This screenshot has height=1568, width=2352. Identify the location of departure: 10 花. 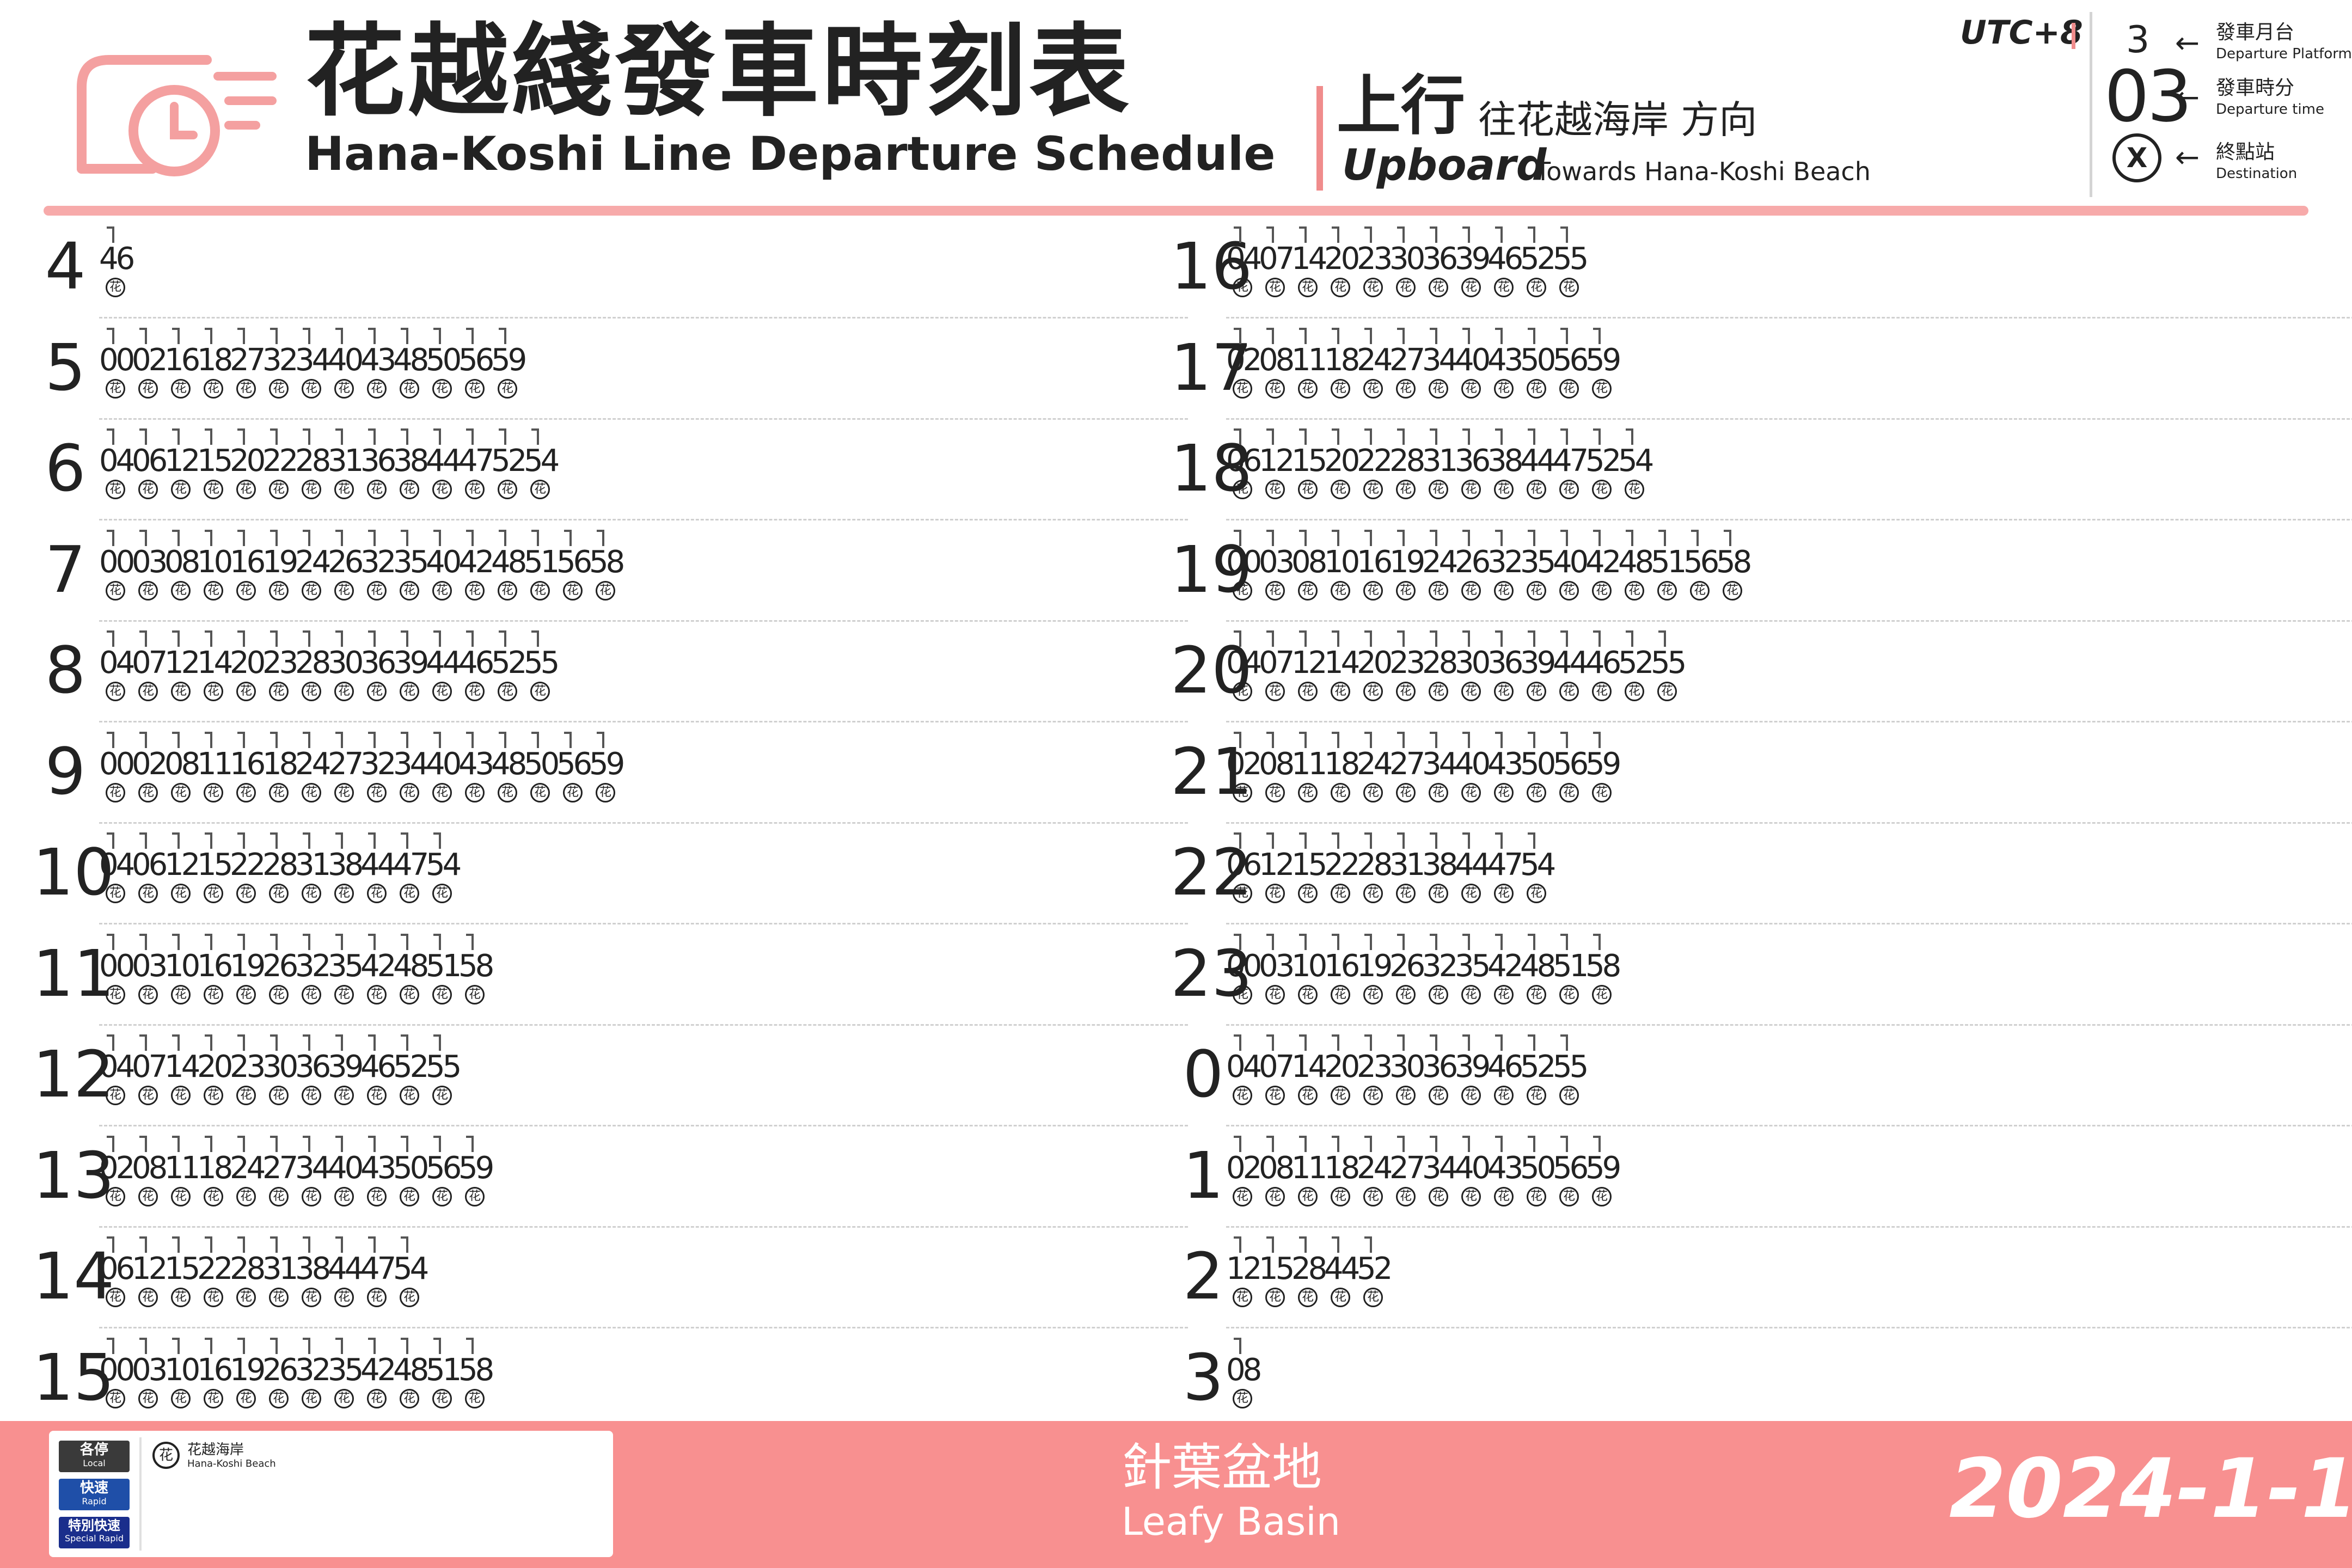
(1309, 971).